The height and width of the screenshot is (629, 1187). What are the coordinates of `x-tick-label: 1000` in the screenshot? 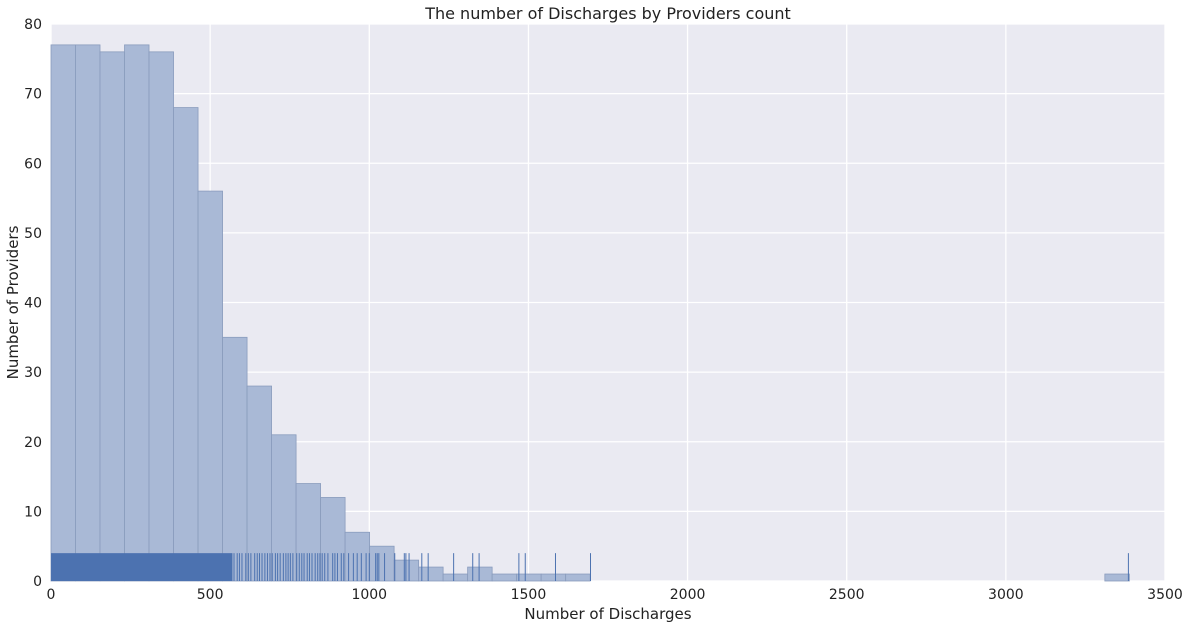 It's located at (369, 595).